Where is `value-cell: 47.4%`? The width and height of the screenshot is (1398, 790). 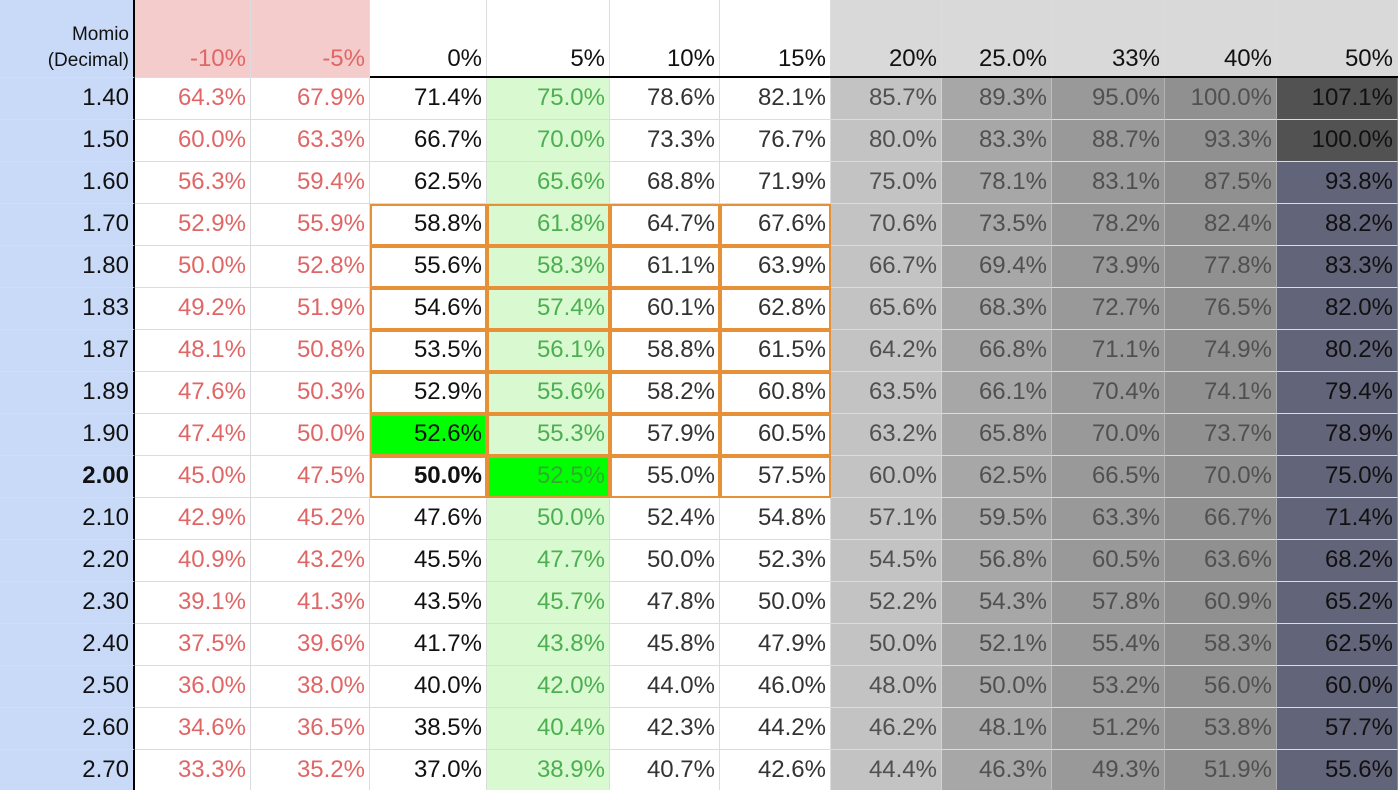
value-cell: 47.4% is located at coordinates (193, 435).